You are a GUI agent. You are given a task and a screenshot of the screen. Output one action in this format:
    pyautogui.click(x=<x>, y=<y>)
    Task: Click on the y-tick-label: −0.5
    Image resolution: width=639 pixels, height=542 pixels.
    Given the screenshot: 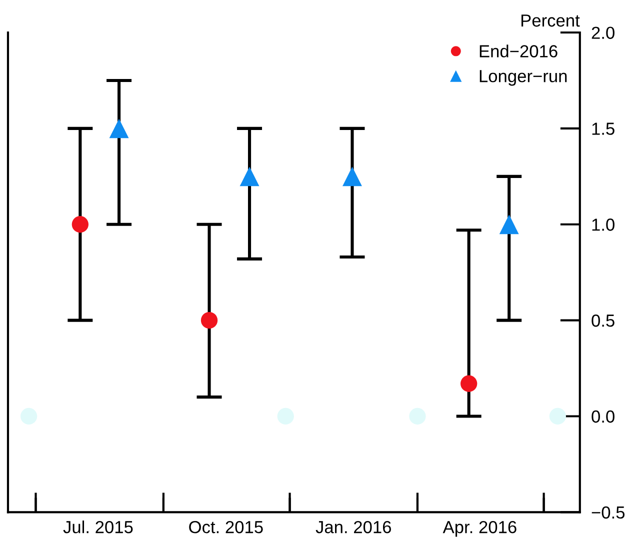 What is the action you would take?
    pyautogui.click(x=608, y=512)
    